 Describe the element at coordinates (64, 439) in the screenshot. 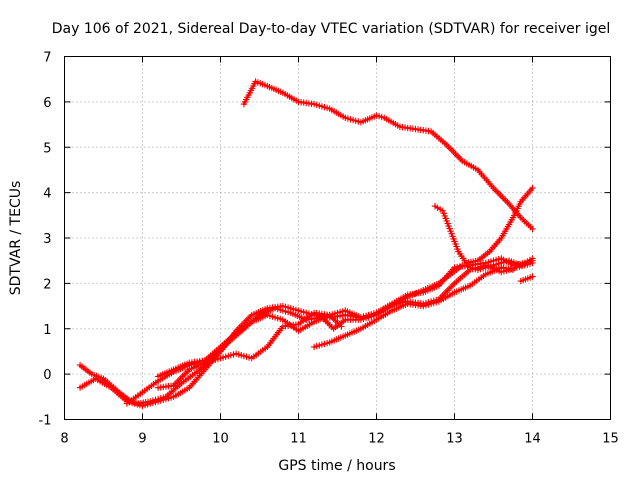

I see `x-tick-label: 8` at that location.